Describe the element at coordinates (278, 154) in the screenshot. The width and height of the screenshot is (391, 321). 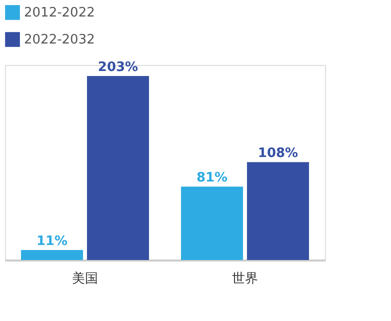
I see `data-label: 108%` at that location.